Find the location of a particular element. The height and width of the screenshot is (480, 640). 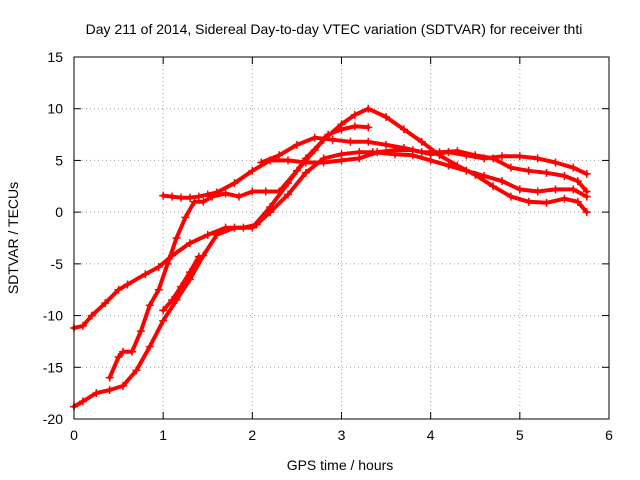

x-tick-label: 1 is located at coordinates (163, 435).